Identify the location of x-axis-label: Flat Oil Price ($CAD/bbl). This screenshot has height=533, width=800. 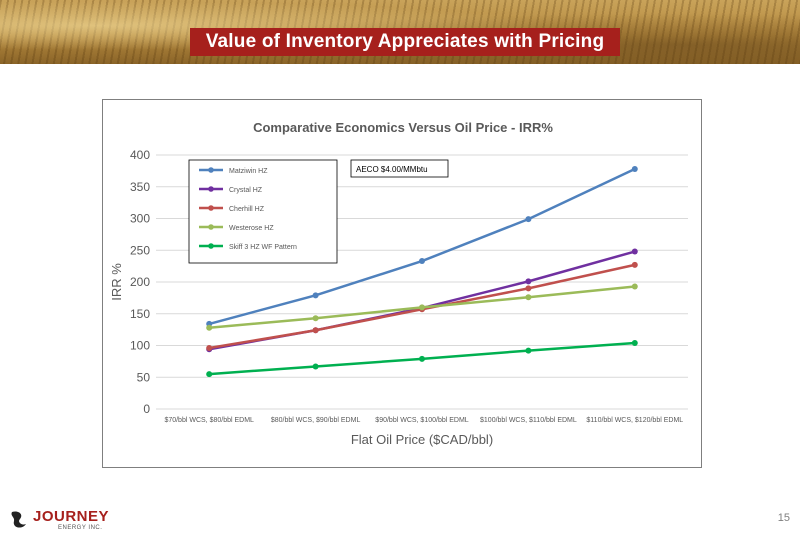
(422, 439).